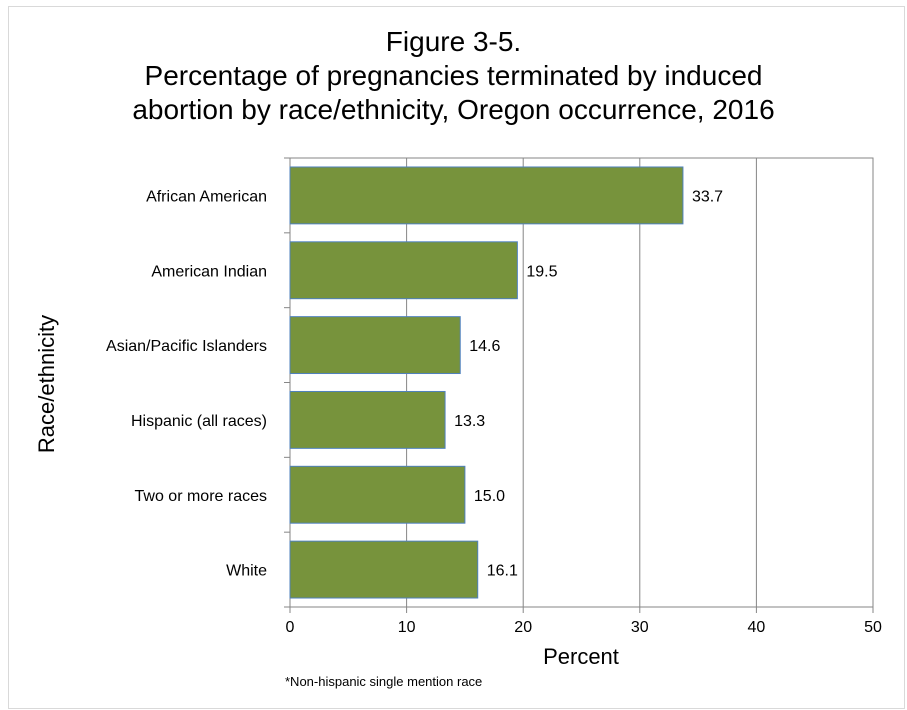 This screenshot has width=907, height=710. What do you see at coordinates (290, 627) in the screenshot?
I see `x-tick-label: 0` at bounding box center [290, 627].